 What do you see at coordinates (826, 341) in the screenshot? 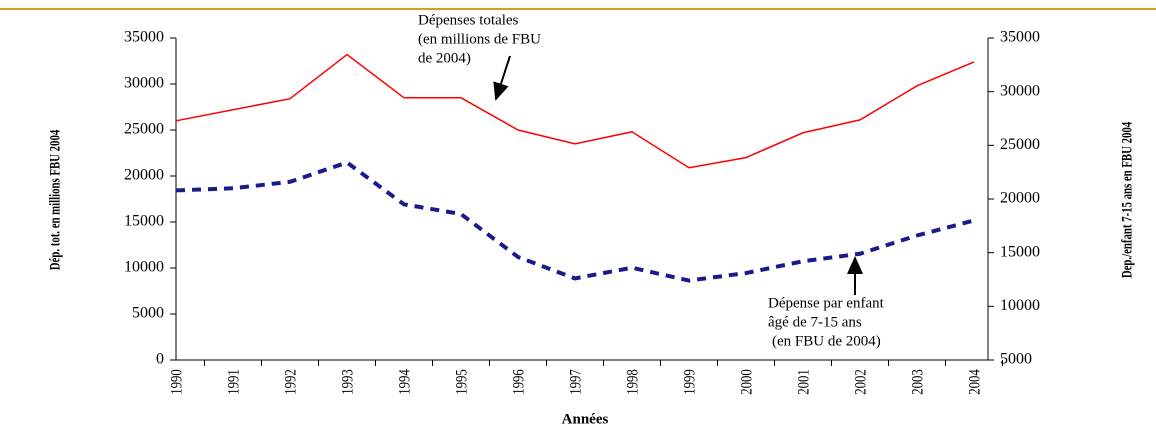
I see `annotation-line: (en FBU de 2004)` at bounding box center [826, 341].